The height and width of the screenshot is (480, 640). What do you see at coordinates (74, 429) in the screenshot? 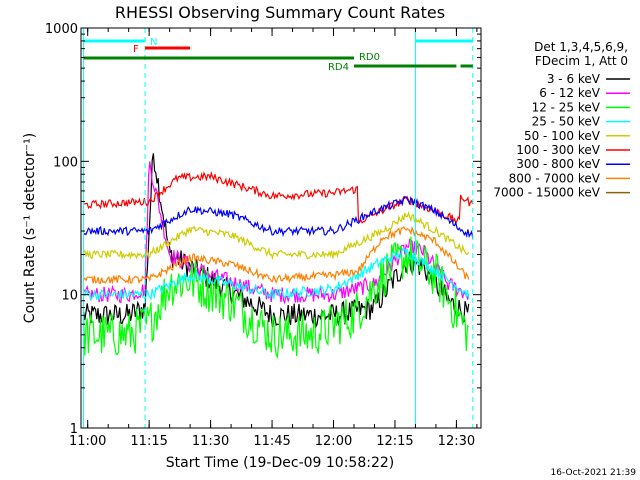
I see `y-tick-label: 1` at bounding box center [74, 429].